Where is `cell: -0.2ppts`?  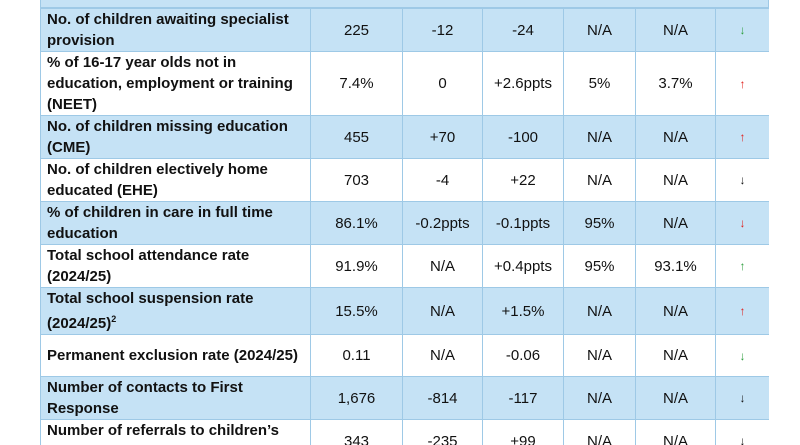
cell: -0.2ppts is located at coordinates (442, 223).